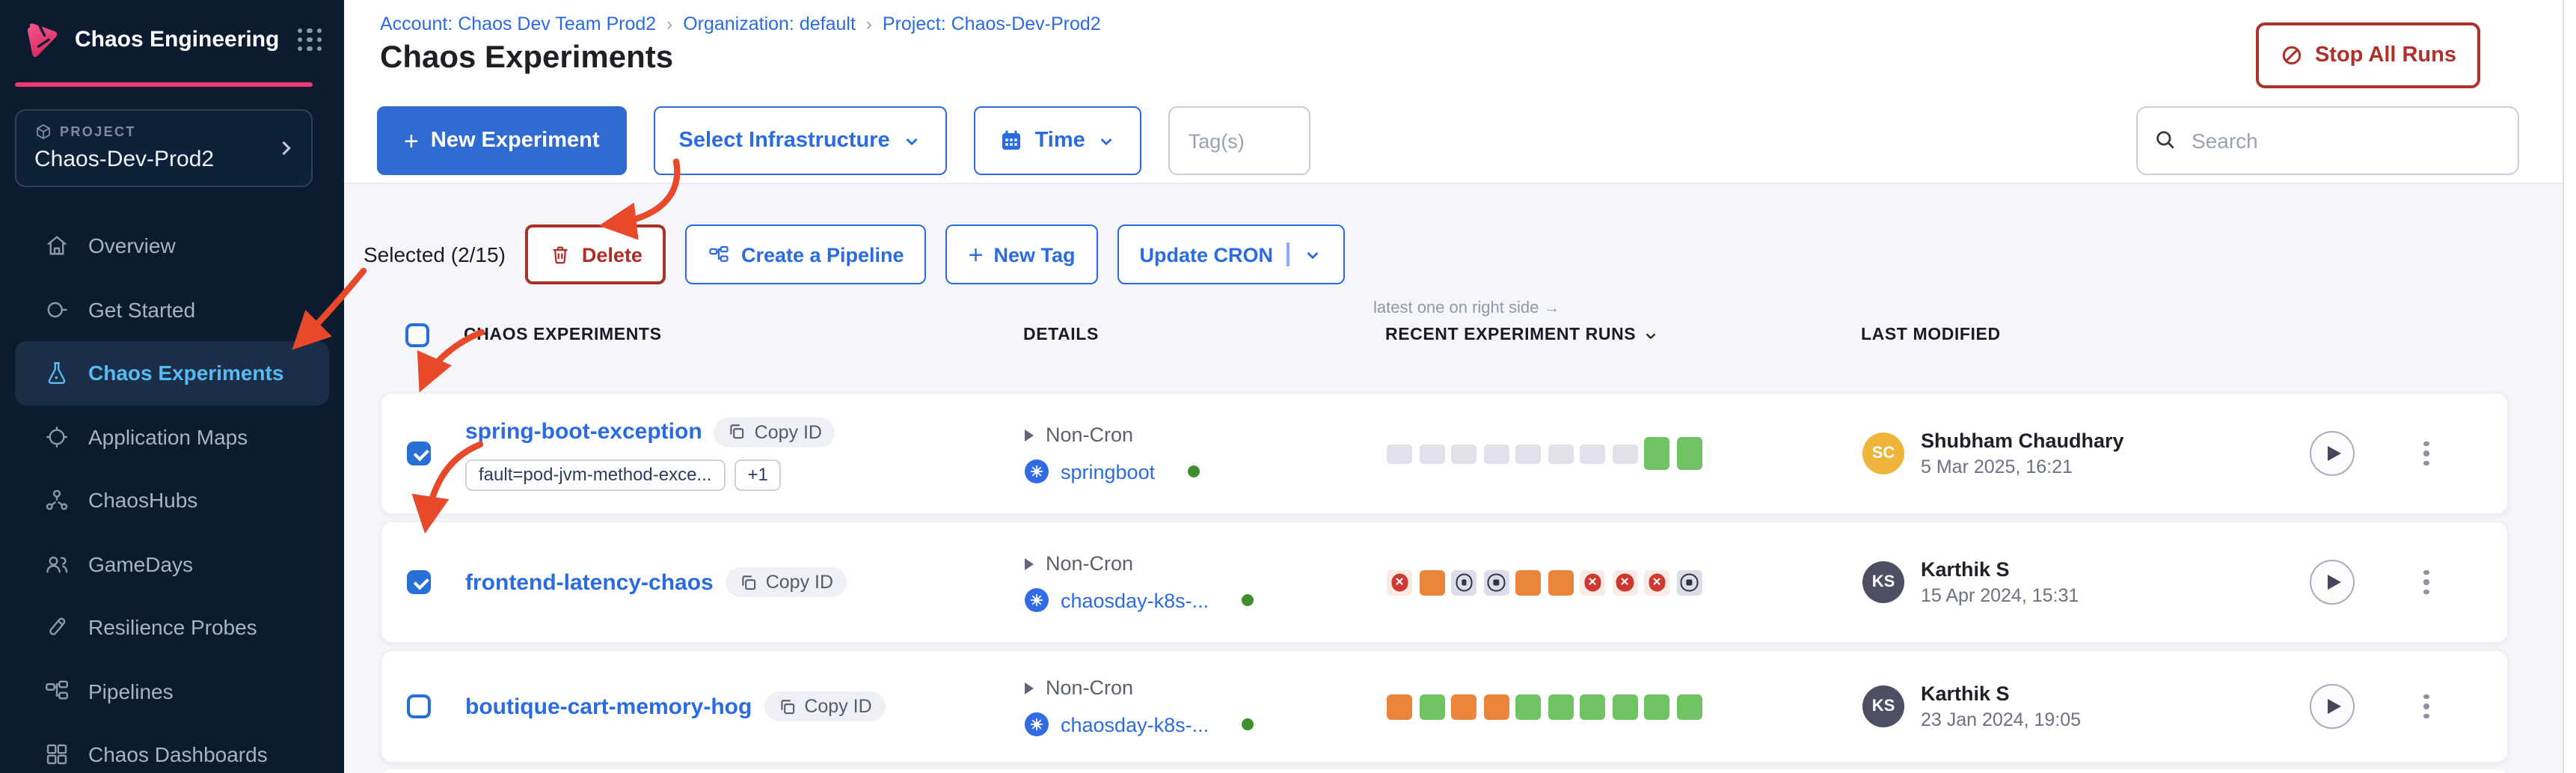  Describe the element at coordinates (1037, 724) in the screenshot. I see `kubernetes-icon` at that location.